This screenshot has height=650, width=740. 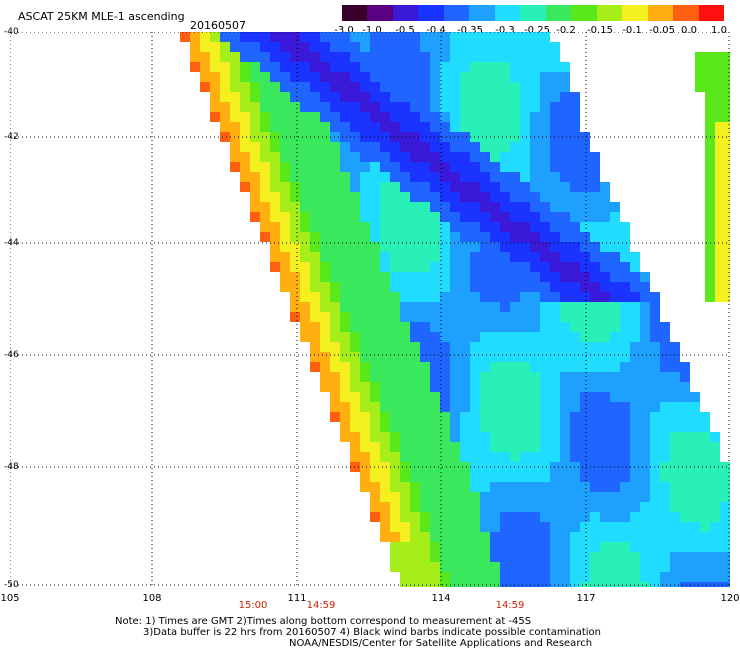 I want to click on colorbar-label: -3.0, so click(x=344, y=30).